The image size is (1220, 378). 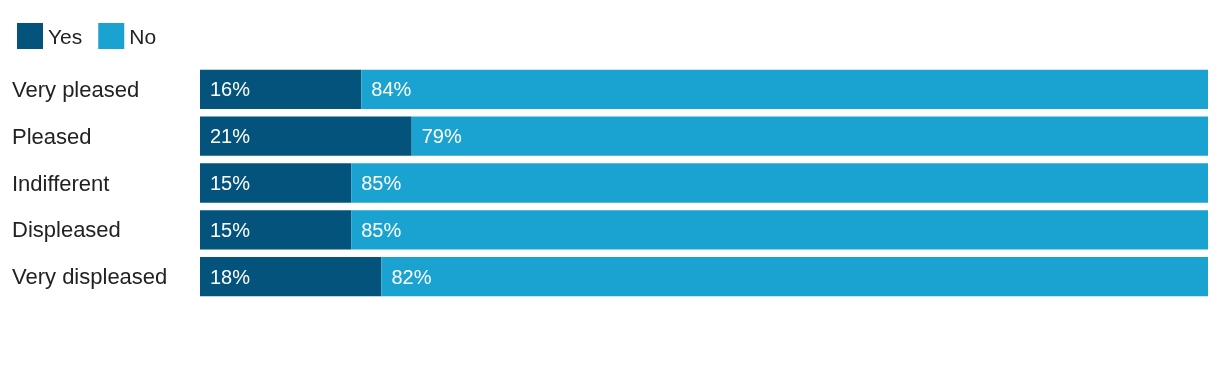 What do you see at coordinates (143, 36) in the screenshot?
I see `legend-label: No` at bounding box center [143, 36].